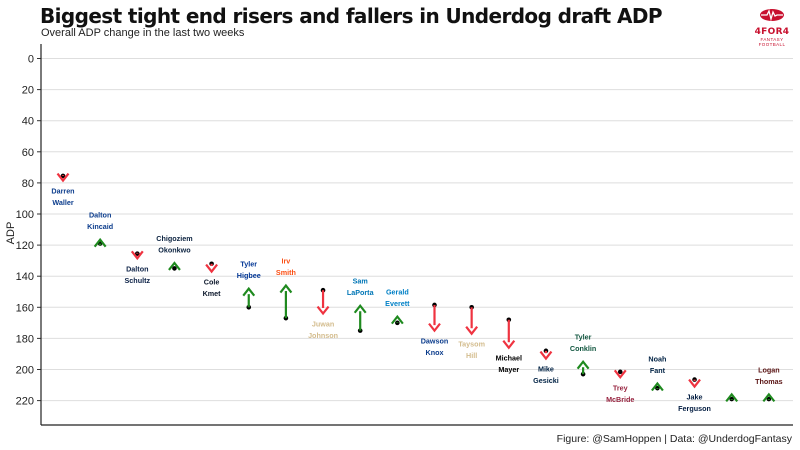 Image resolution: width=800 pixels, height=450 pixels. I want to click on football-heartbeat-icon, so click(772, 15).